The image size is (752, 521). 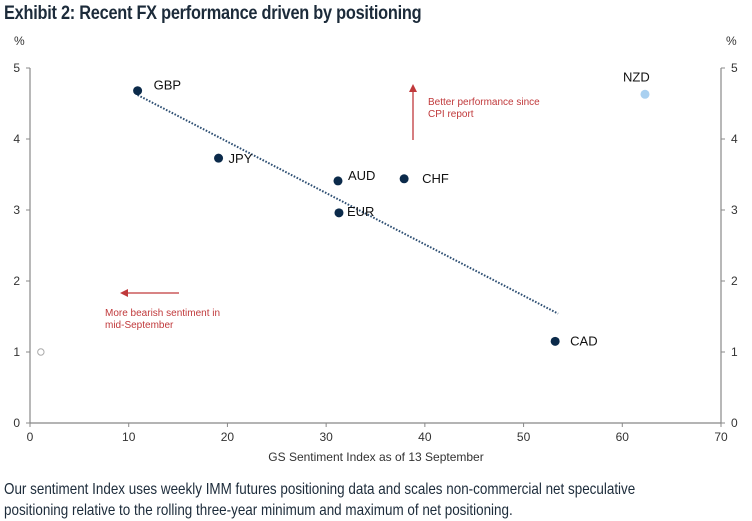 I want to click on point-label-cad: CAD, so click(x=583, y=340).